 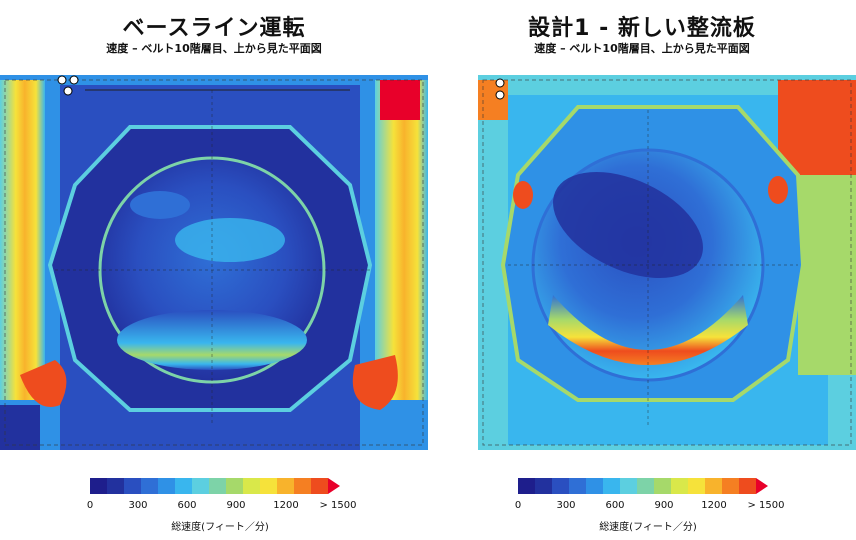 I want to click on right-side-jet, so click(x=401, y=240).